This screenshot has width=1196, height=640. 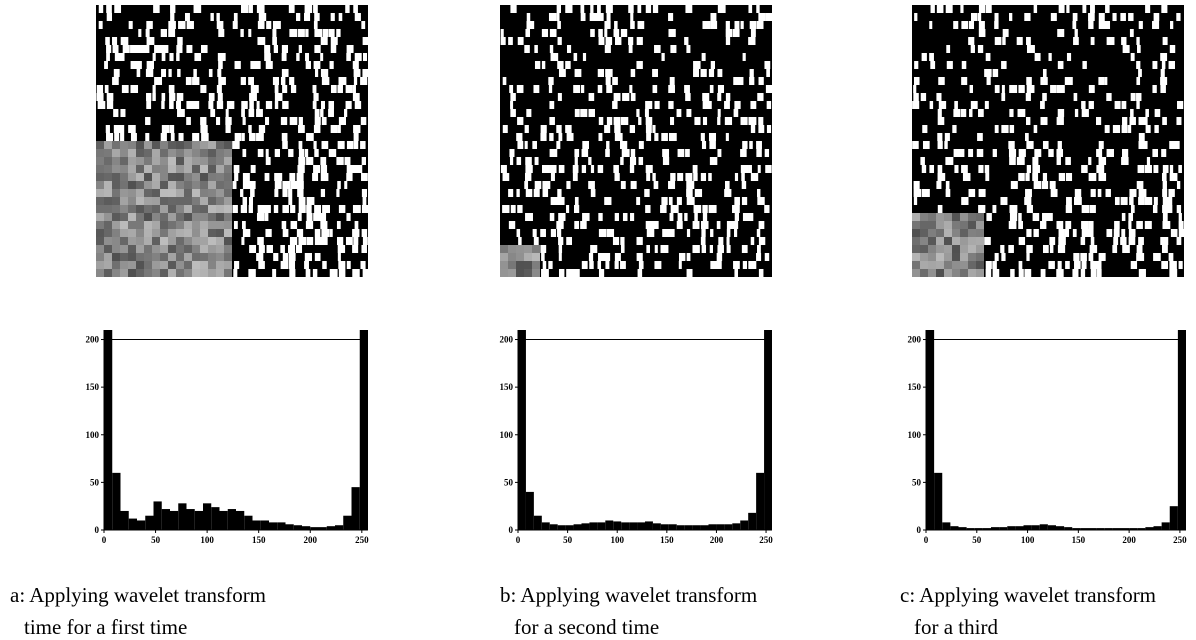 What do you see at coordinates (93, 435) in the screenshot?
I see `y-tick-label: 100` at bounding box center [93, 435].